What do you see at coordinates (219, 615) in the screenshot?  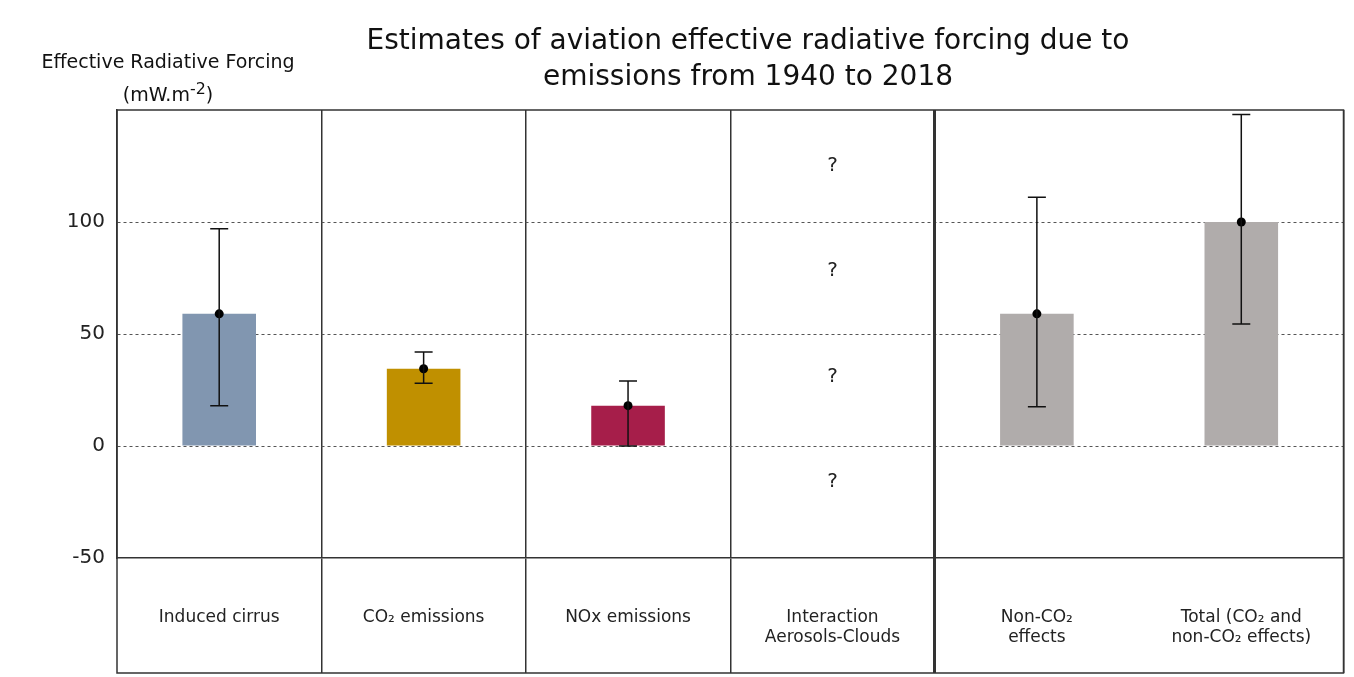 I see `x-tick-label: Induced cirrus` at bounding box center [219, 615].